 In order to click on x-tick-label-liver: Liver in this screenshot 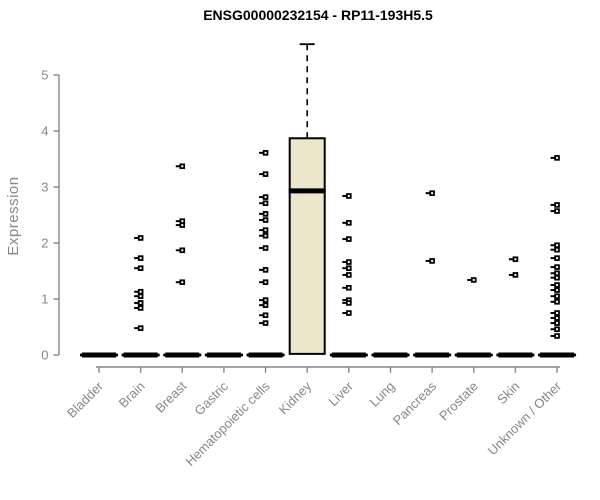, I will do `click(340, 393)`.